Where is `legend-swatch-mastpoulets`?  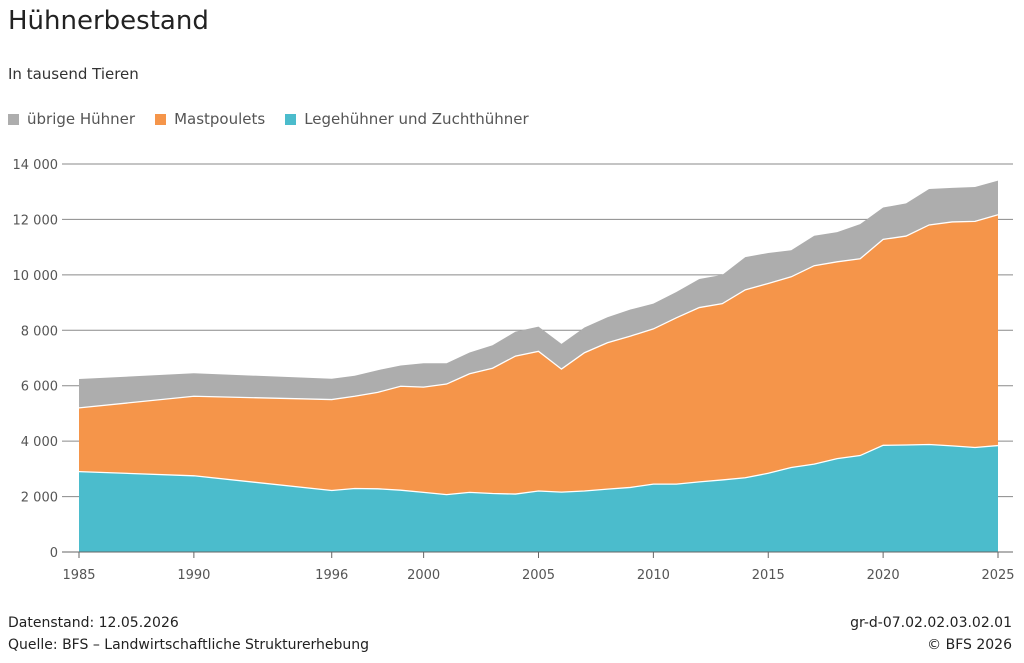
legend-swatch-mastpoulets is located at coordinates (161, 119).